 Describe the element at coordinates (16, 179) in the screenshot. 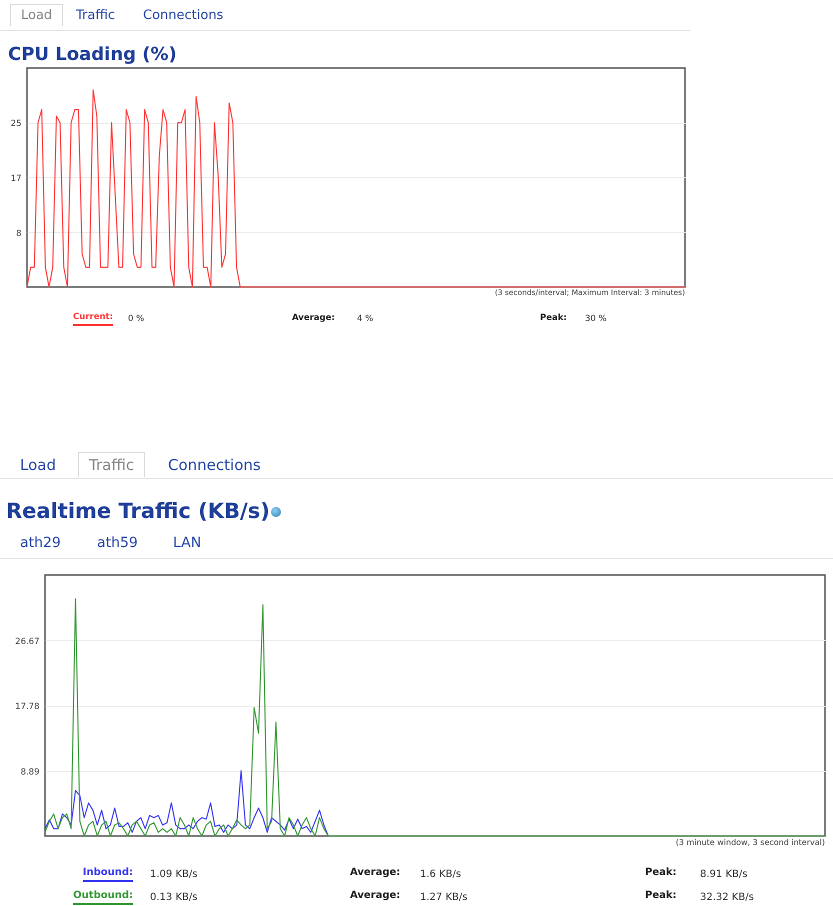

I see `y-tick-label: 17` at that location.